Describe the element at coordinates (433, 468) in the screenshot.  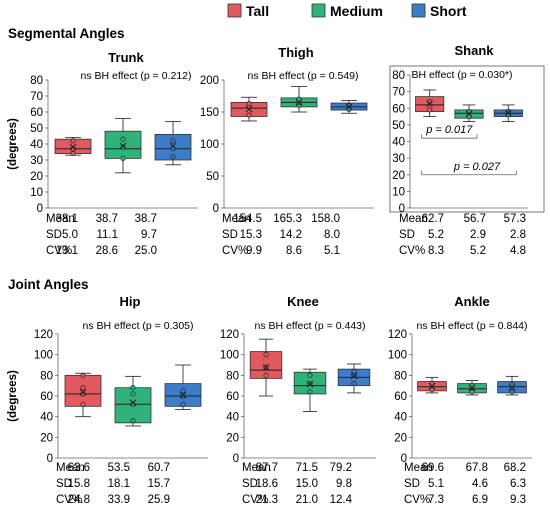
I see `stat-value: 69.6` at that location.